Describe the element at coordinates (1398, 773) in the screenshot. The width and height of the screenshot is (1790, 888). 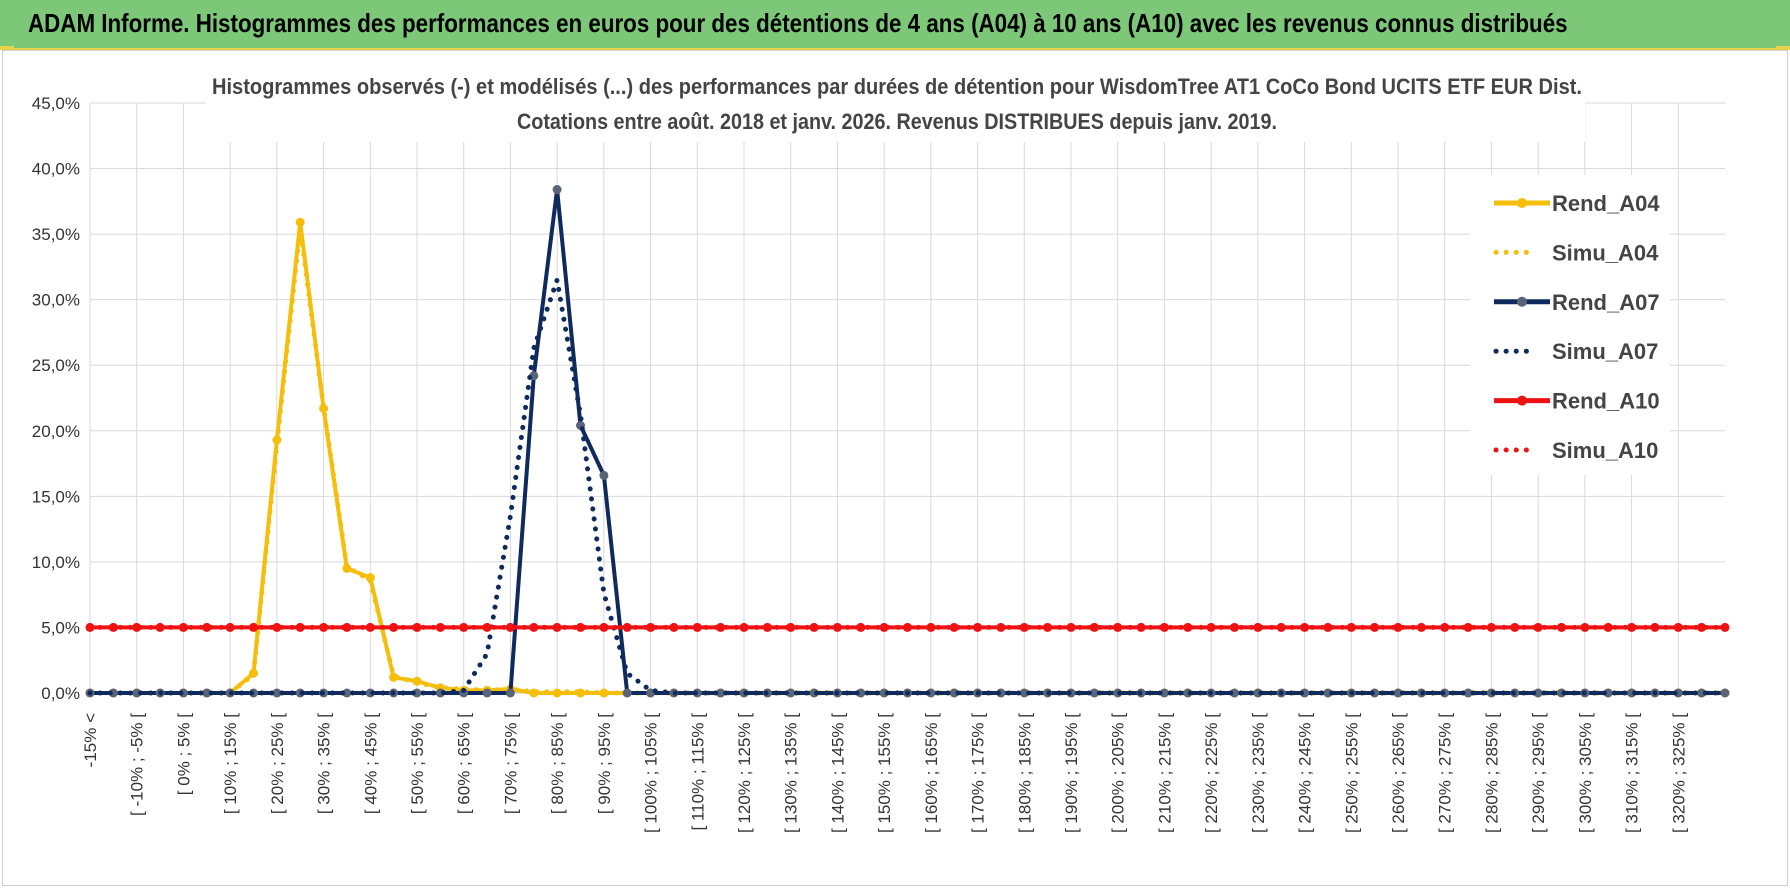
I see `x-tick-label: [ 260% ; 265% [` at that location.